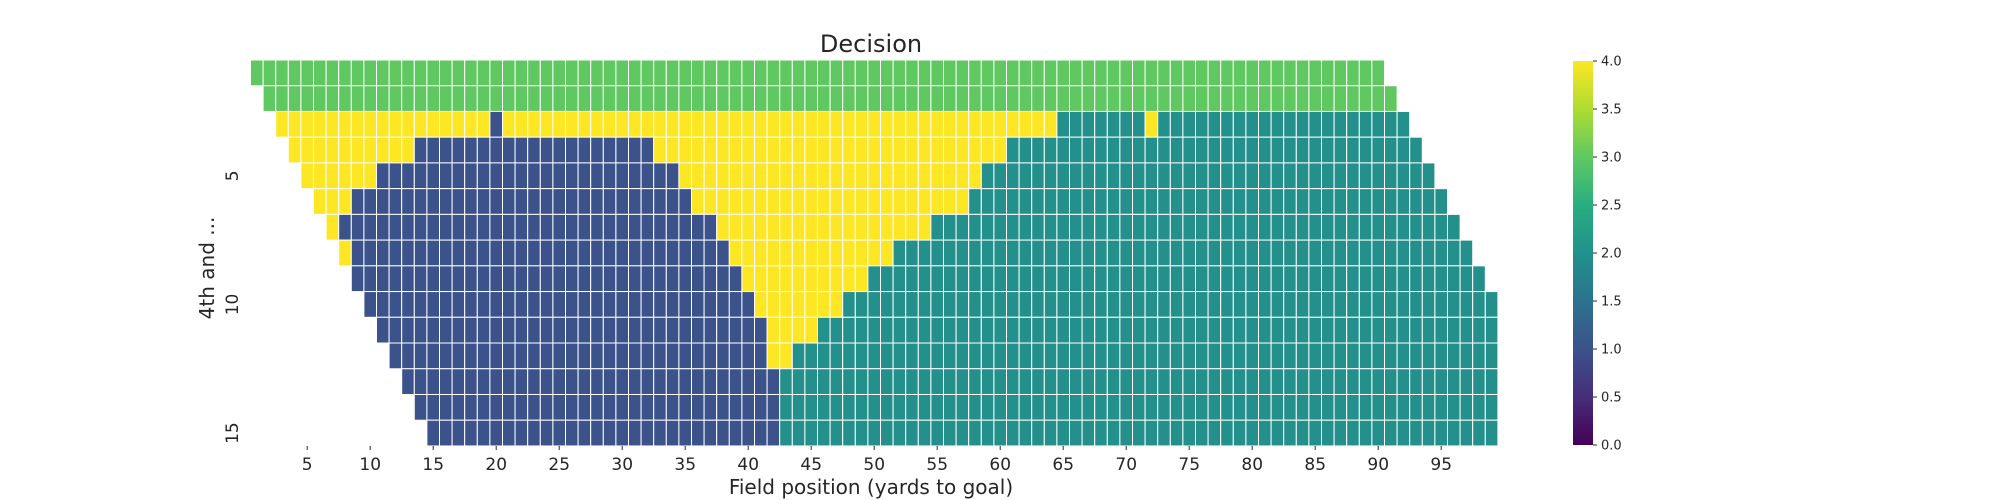 This screenshot has height=500, width=2000. Describe the element at coordinates (1611, 254) in the screenshot. I see `colorbar-tick-label: 2.0` at that location.